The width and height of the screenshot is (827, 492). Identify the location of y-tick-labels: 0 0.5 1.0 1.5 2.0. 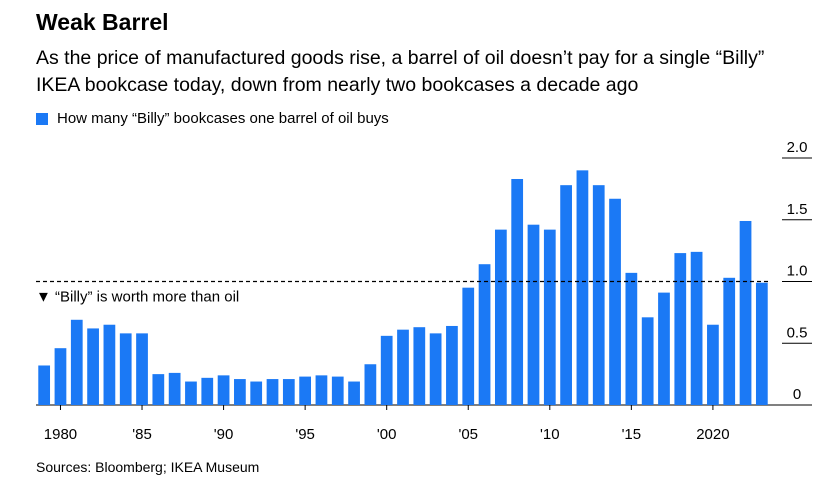
(797, 271).